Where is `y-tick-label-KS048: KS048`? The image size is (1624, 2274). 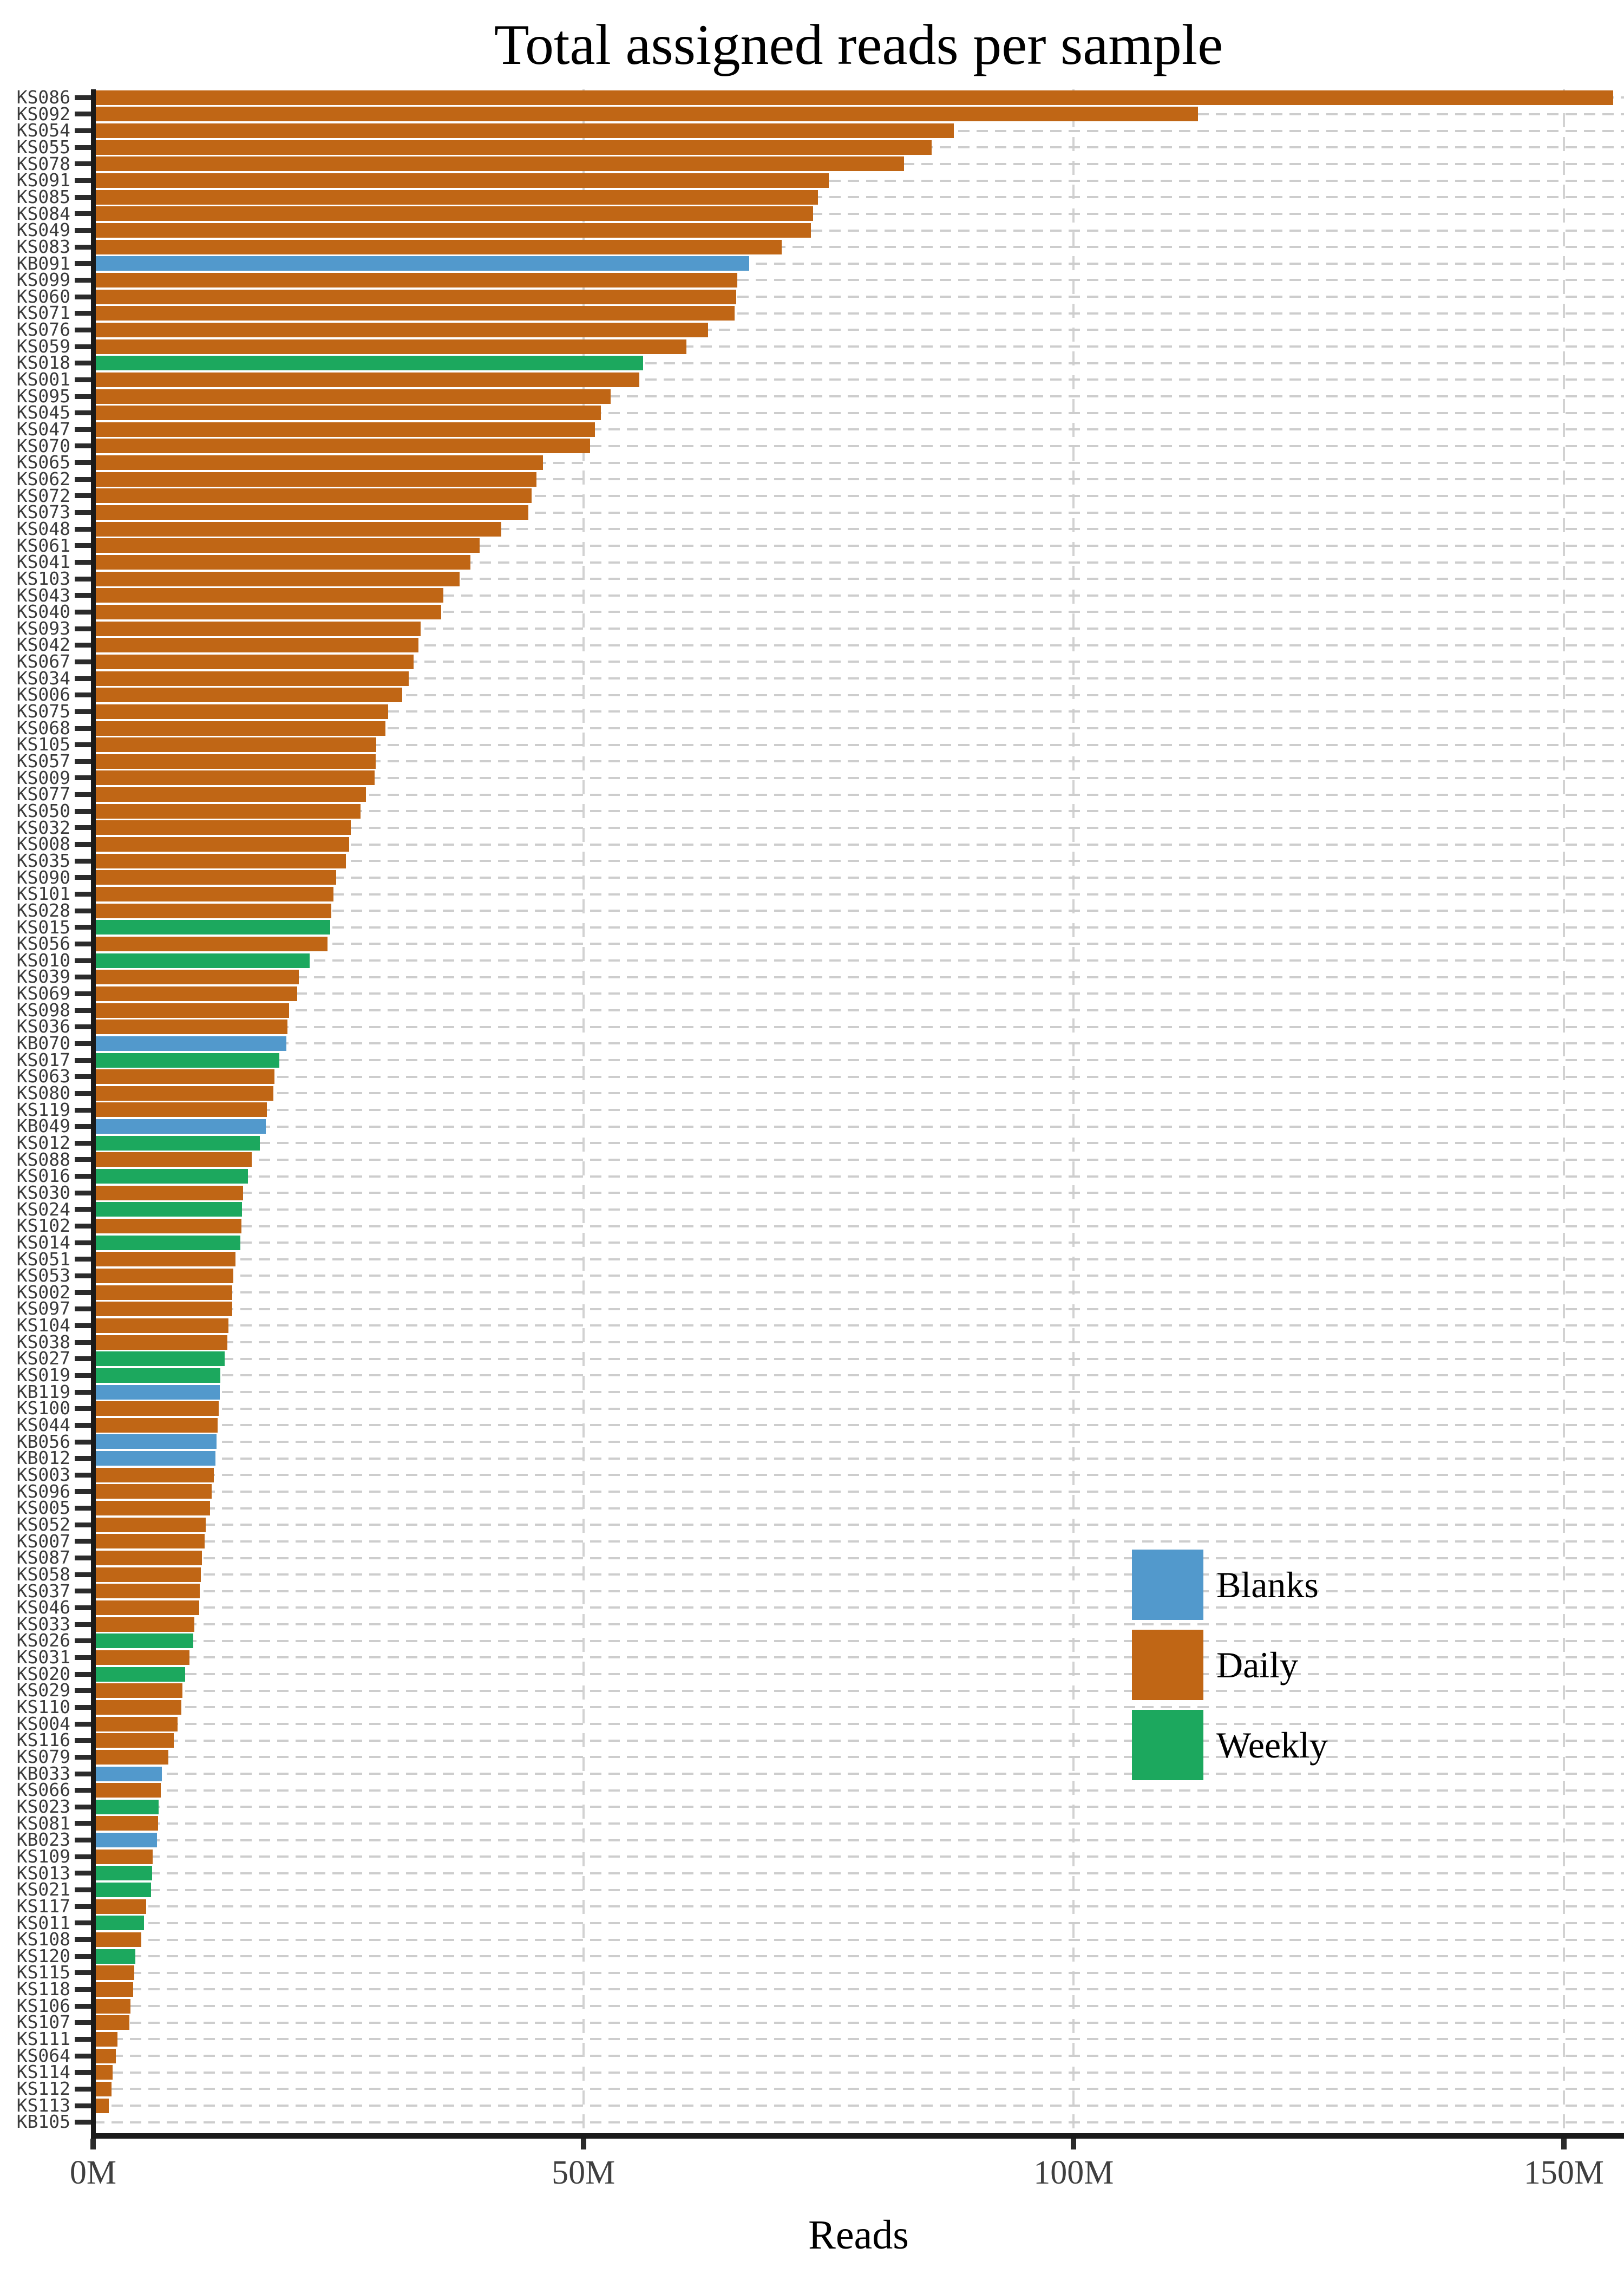
y-tick-label-KS048: KS048 is located at coordinates (43, 529).